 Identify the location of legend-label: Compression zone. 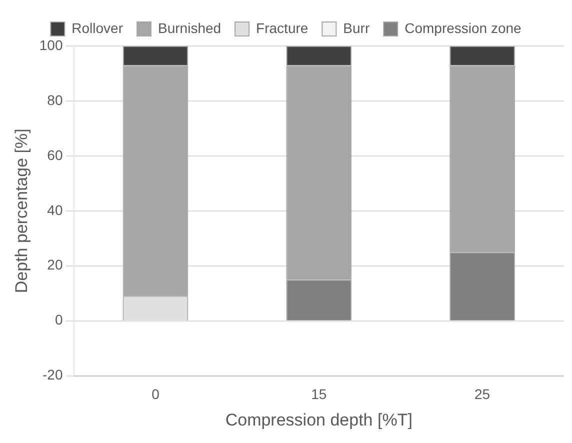
(463, 28).